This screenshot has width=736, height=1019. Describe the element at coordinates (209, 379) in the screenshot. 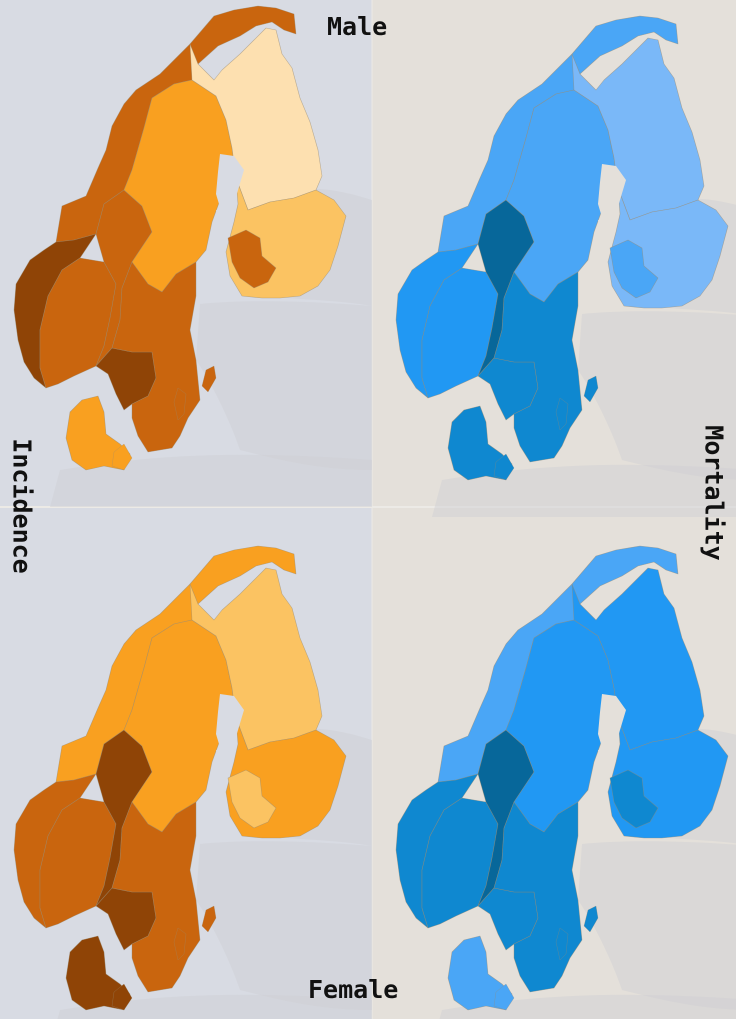

I see `island-1-incidence-male` at that location.